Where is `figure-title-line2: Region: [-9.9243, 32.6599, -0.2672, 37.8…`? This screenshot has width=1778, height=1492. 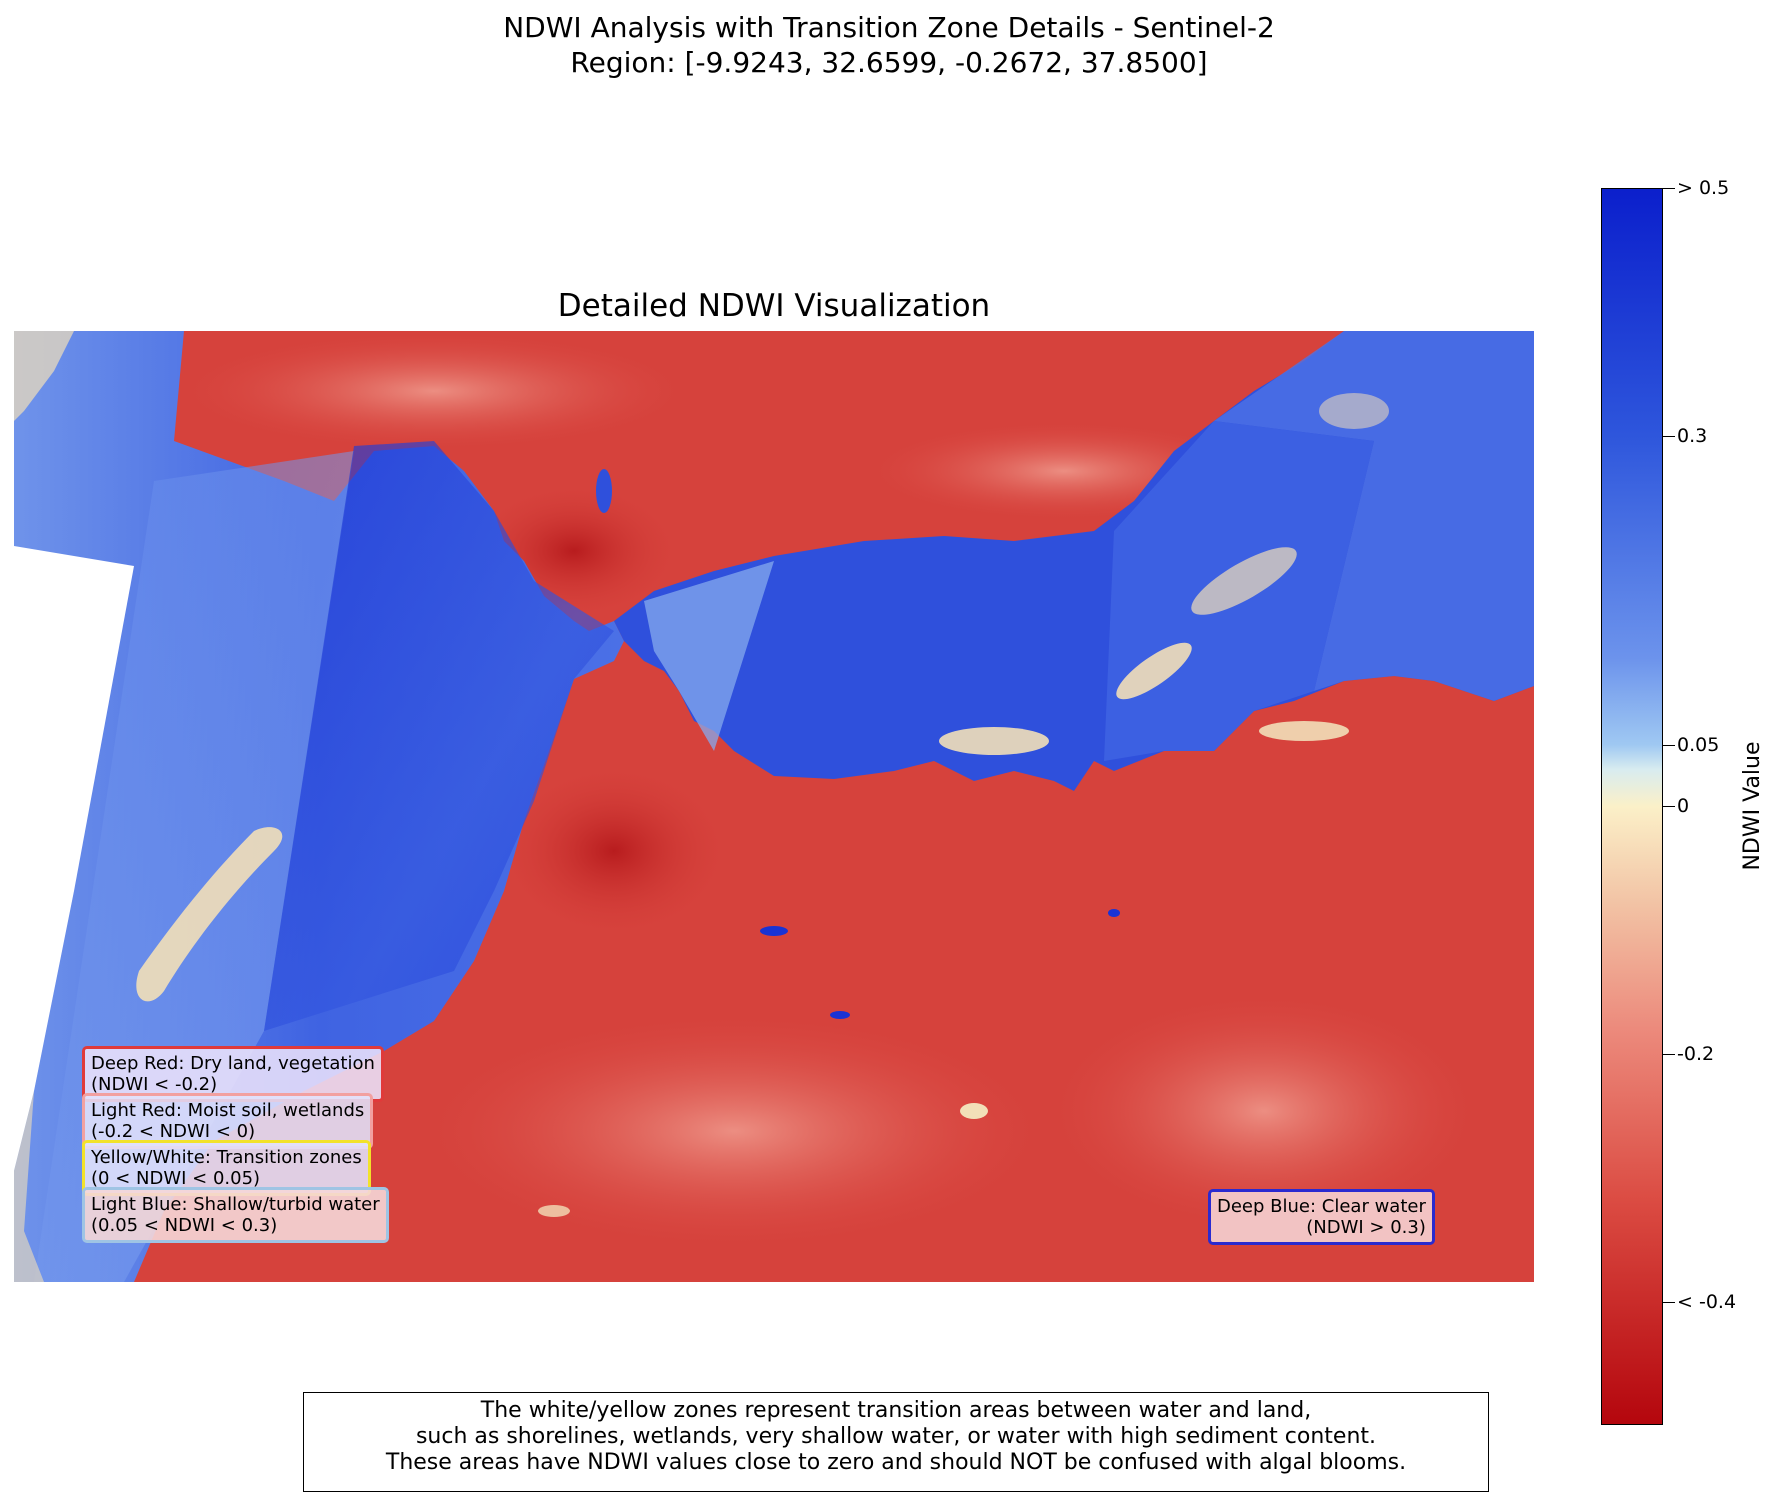
figure-title-line2: Region: [-9.9243, 32.6599, -0.2672, 37.8… is located at coordinates (889, 62).